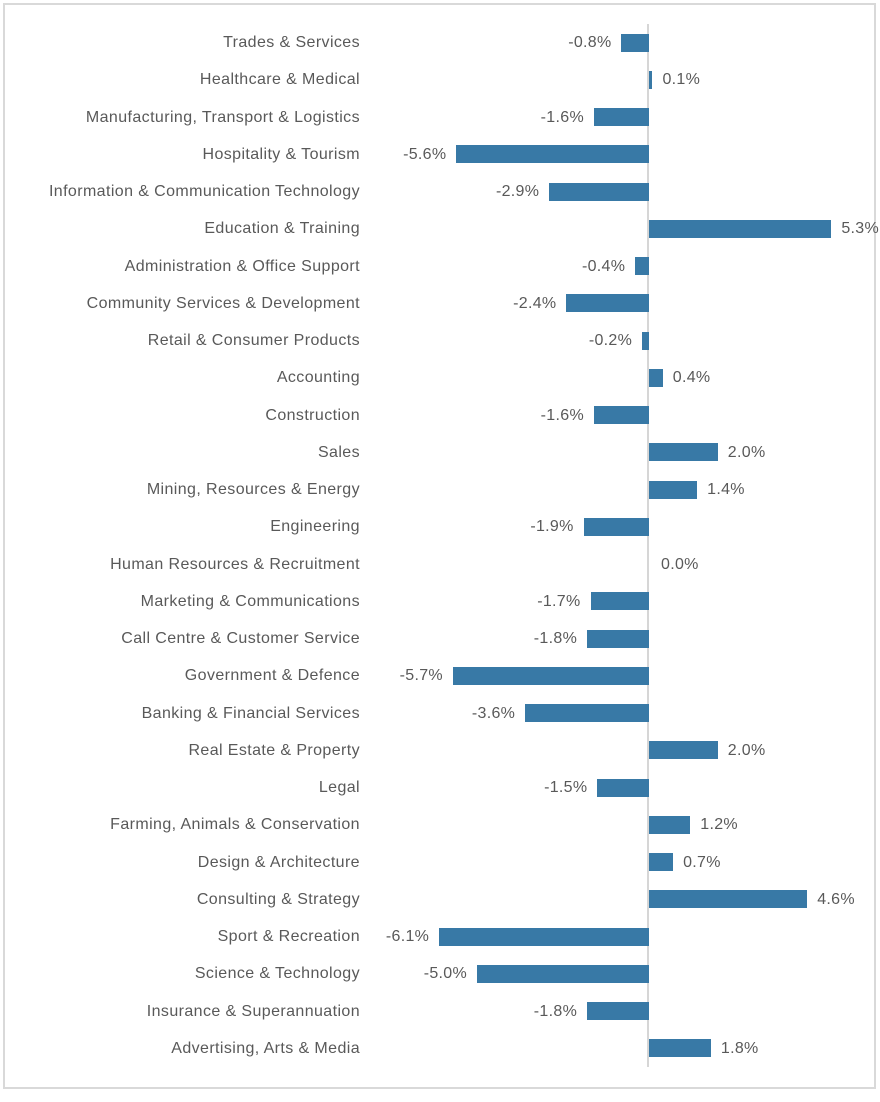 Image resolution: width=880 pixels, height=1102 pixels. Describe the element at coordinates (681, 80) in the screenshot. I see `value-label: 0.1%` at that location.